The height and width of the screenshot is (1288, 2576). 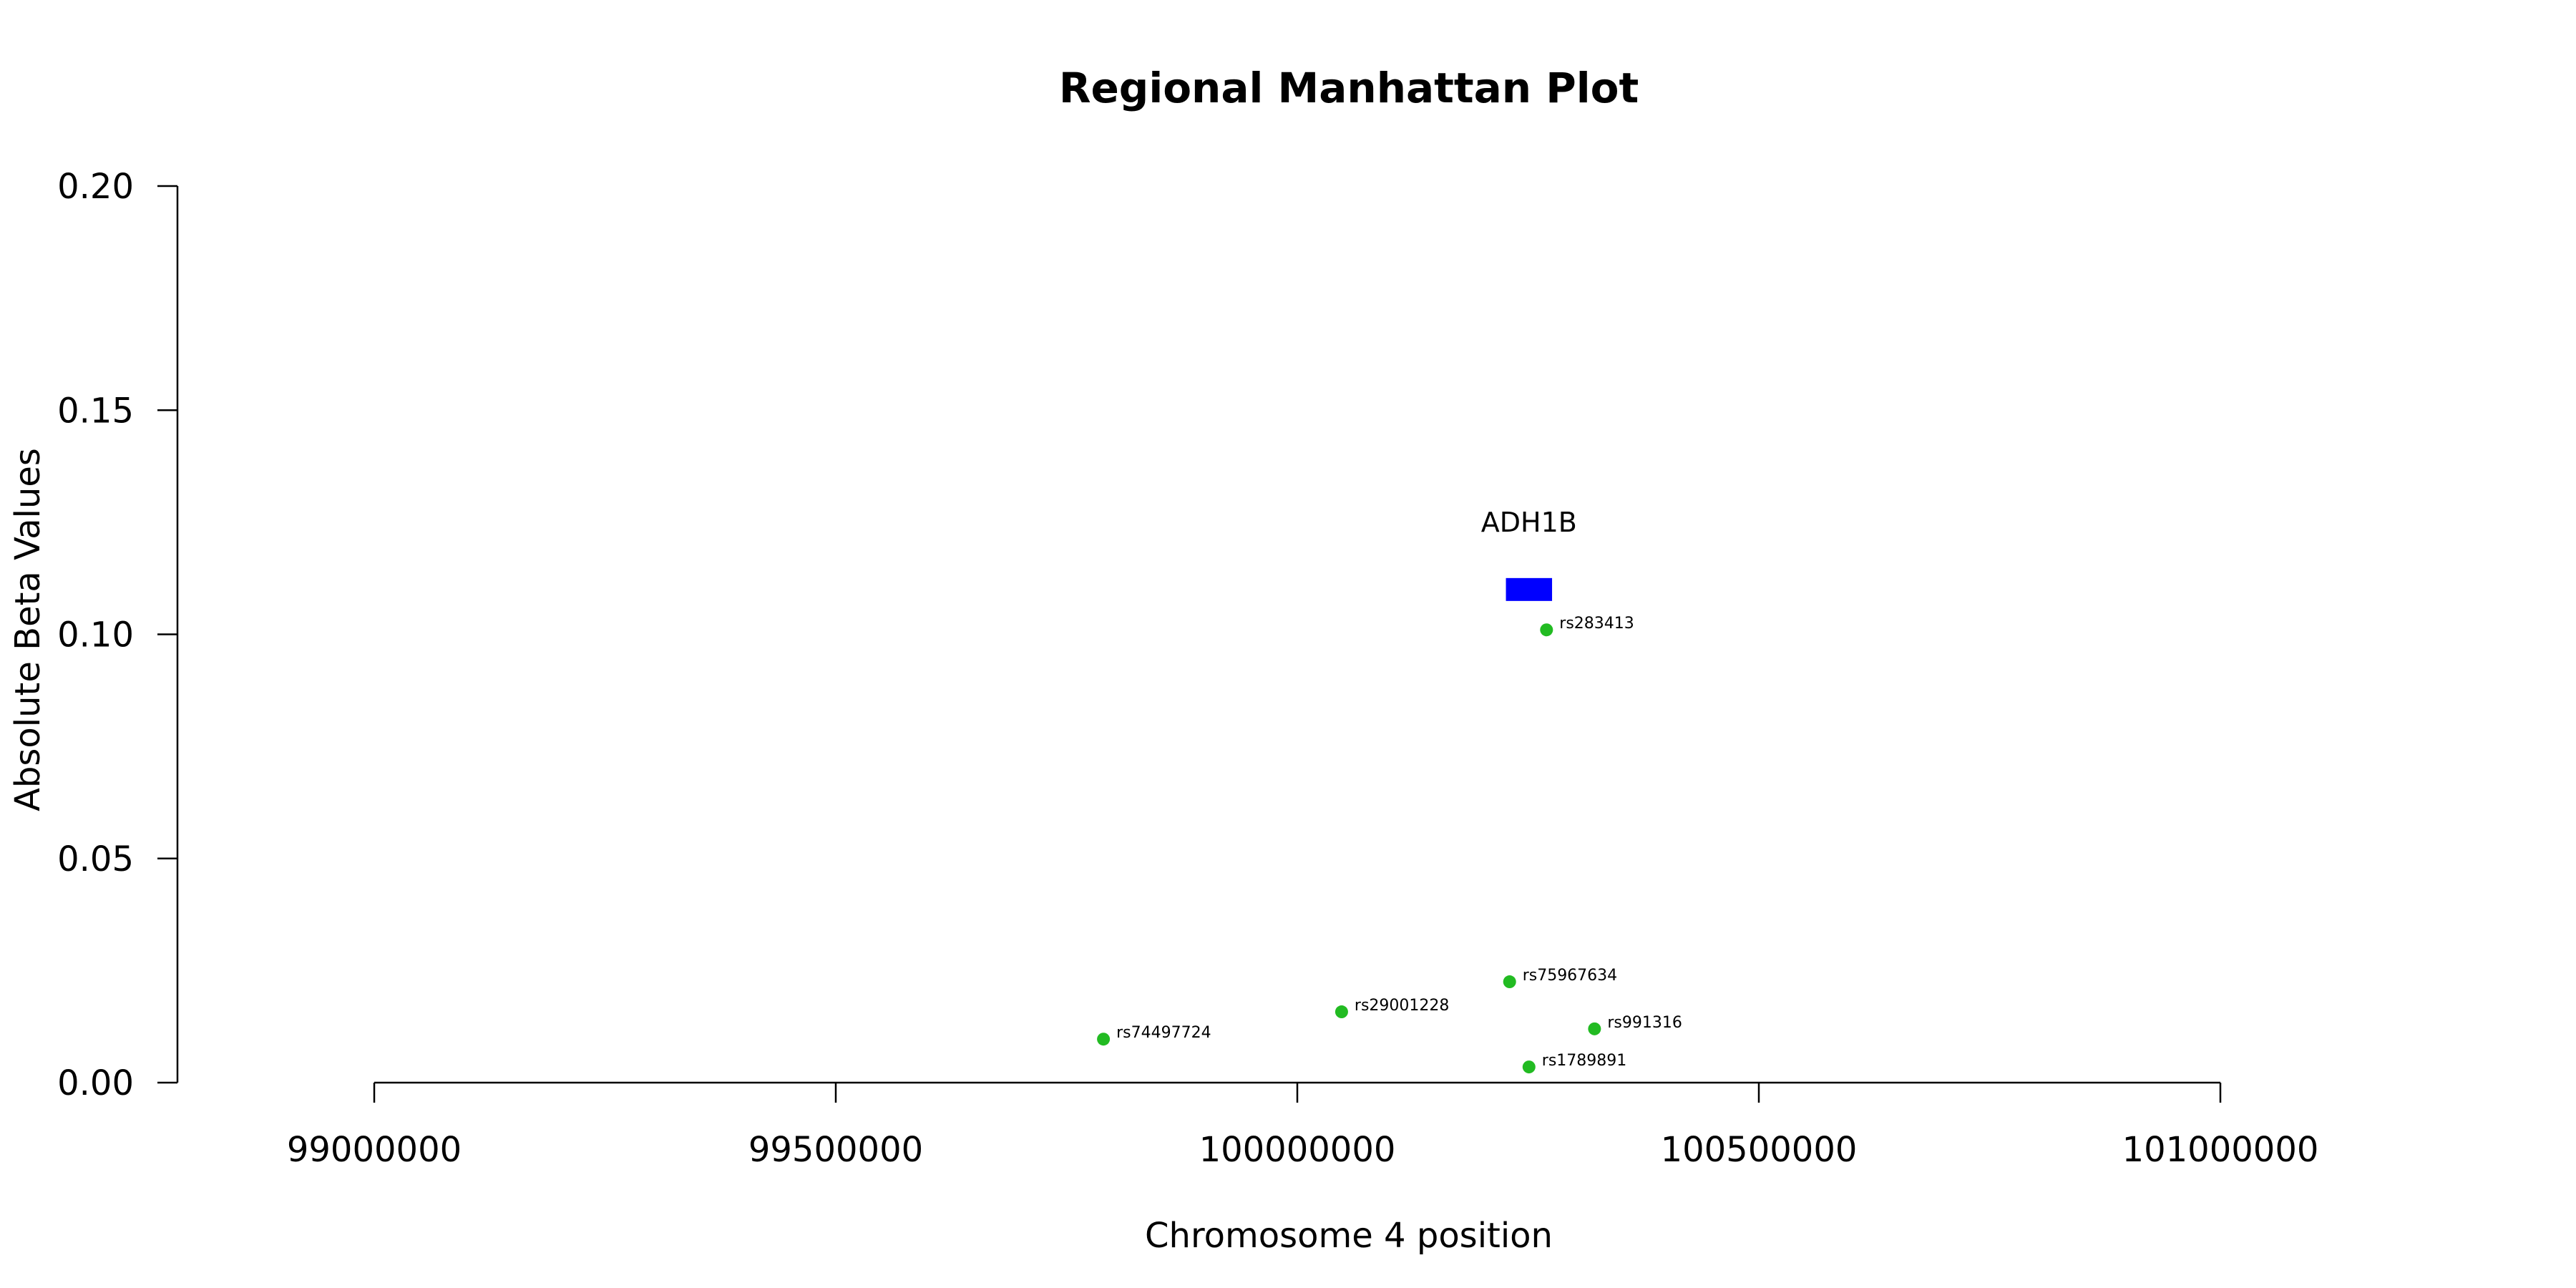 What do you see at coordinates (1529, 522) in the screenshot?
I see `gene-label: ADH1B` at bounding box center [1529, 522].